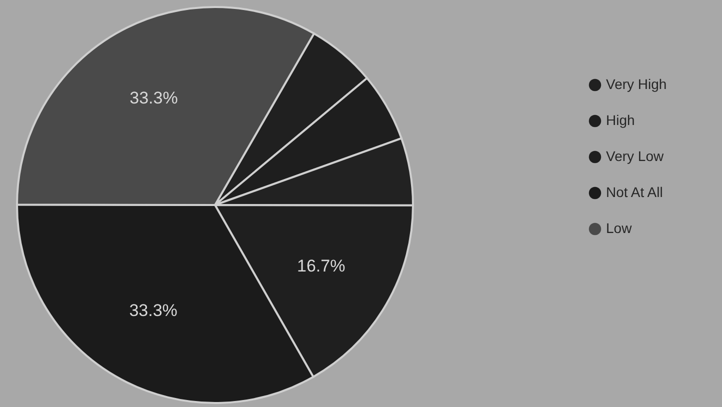 This screenshot has height=407, width=722. I want to click on data-label: 16.7%, so click(321, 266).